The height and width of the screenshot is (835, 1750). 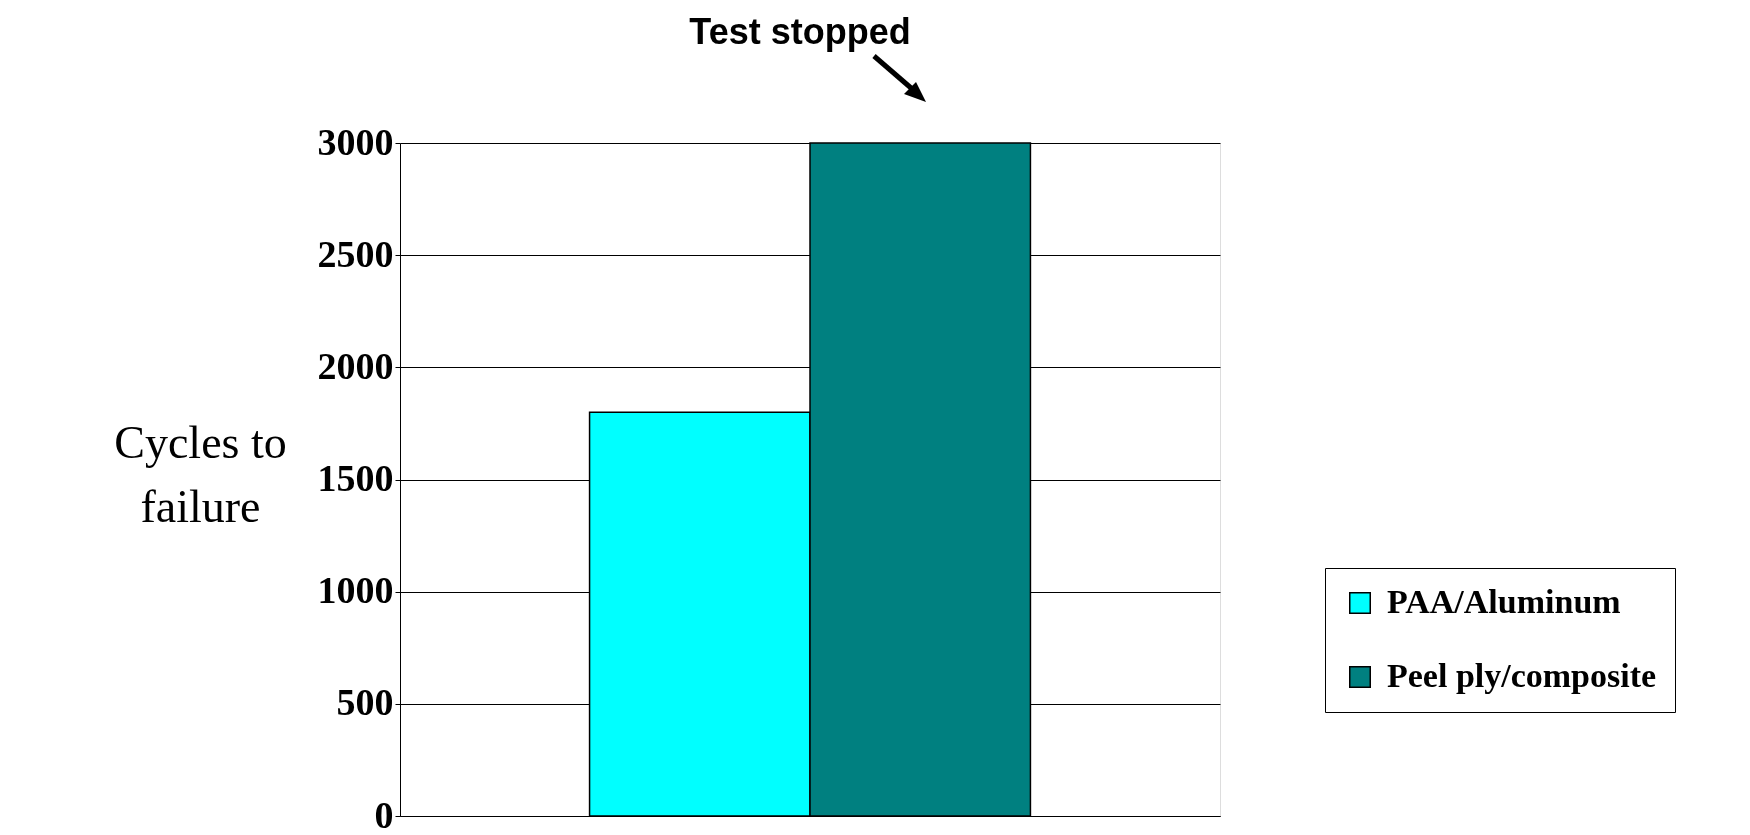 I want to click on y-tick-label: 0, so click(x=384, y=814).